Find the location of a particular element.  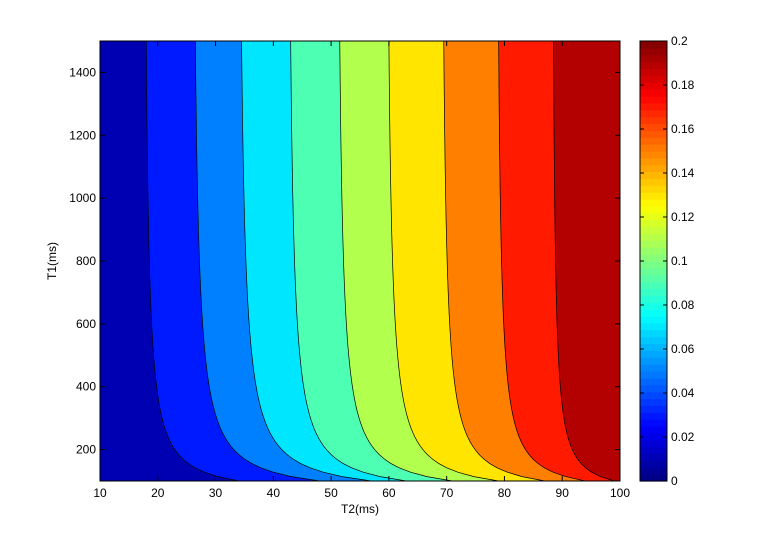

x-tick-label: 70 is located at coordinates (447, 493).